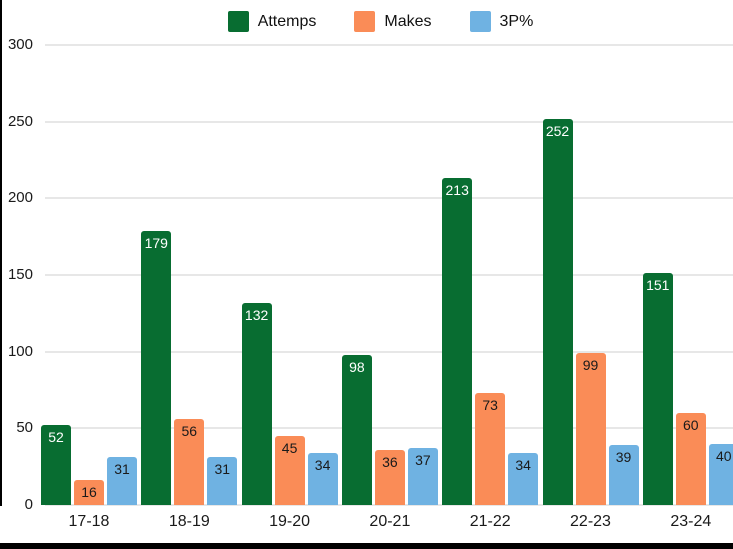 Image resolution: width=733 pixels, height=549 pixels. I want to click on bar-value-label: 37, so click(423, 460).